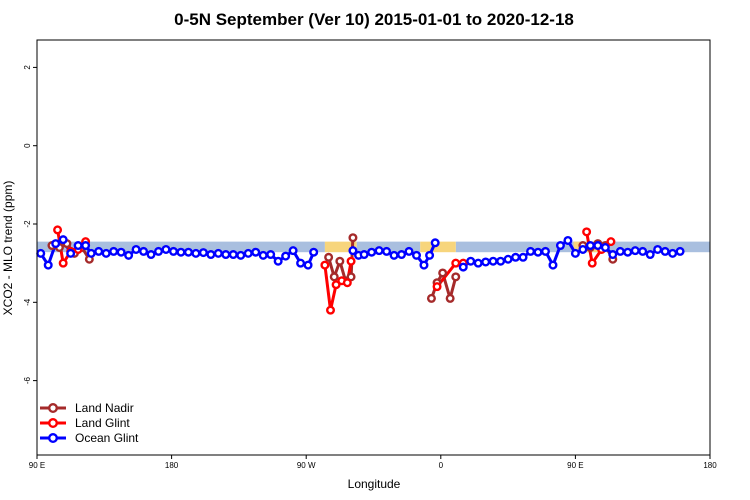 This screenshot has width=750, height=500. I want to click on legend-item-land-glint: Land Glint, so click(85, 423).